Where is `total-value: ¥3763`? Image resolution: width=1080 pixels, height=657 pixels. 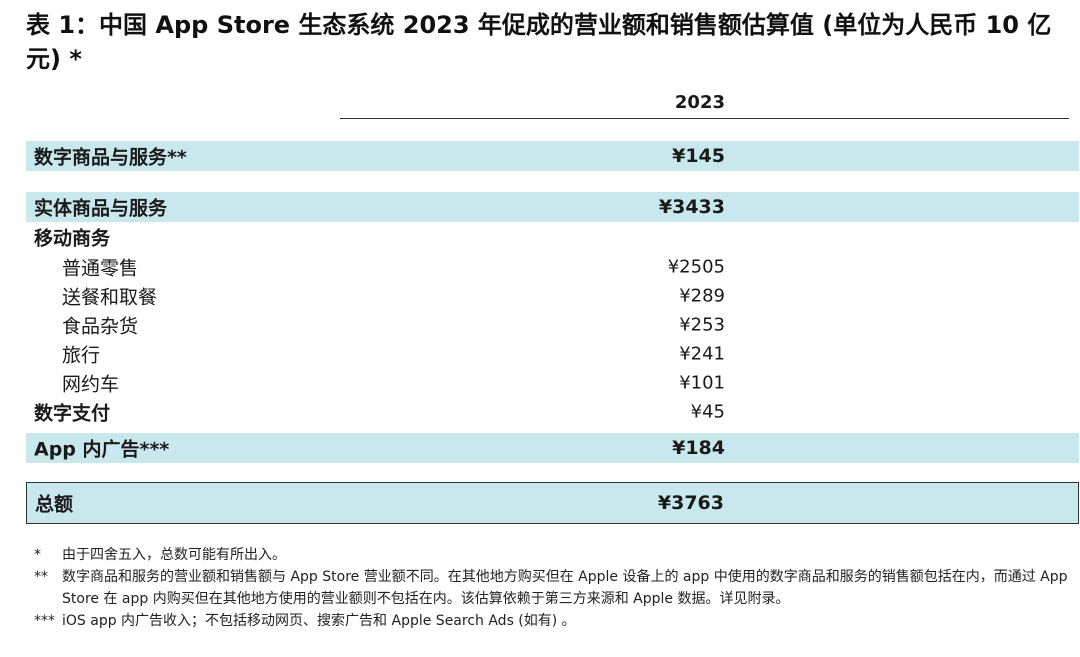
total-value: ¥3763 is located at coordinates (690, 503).